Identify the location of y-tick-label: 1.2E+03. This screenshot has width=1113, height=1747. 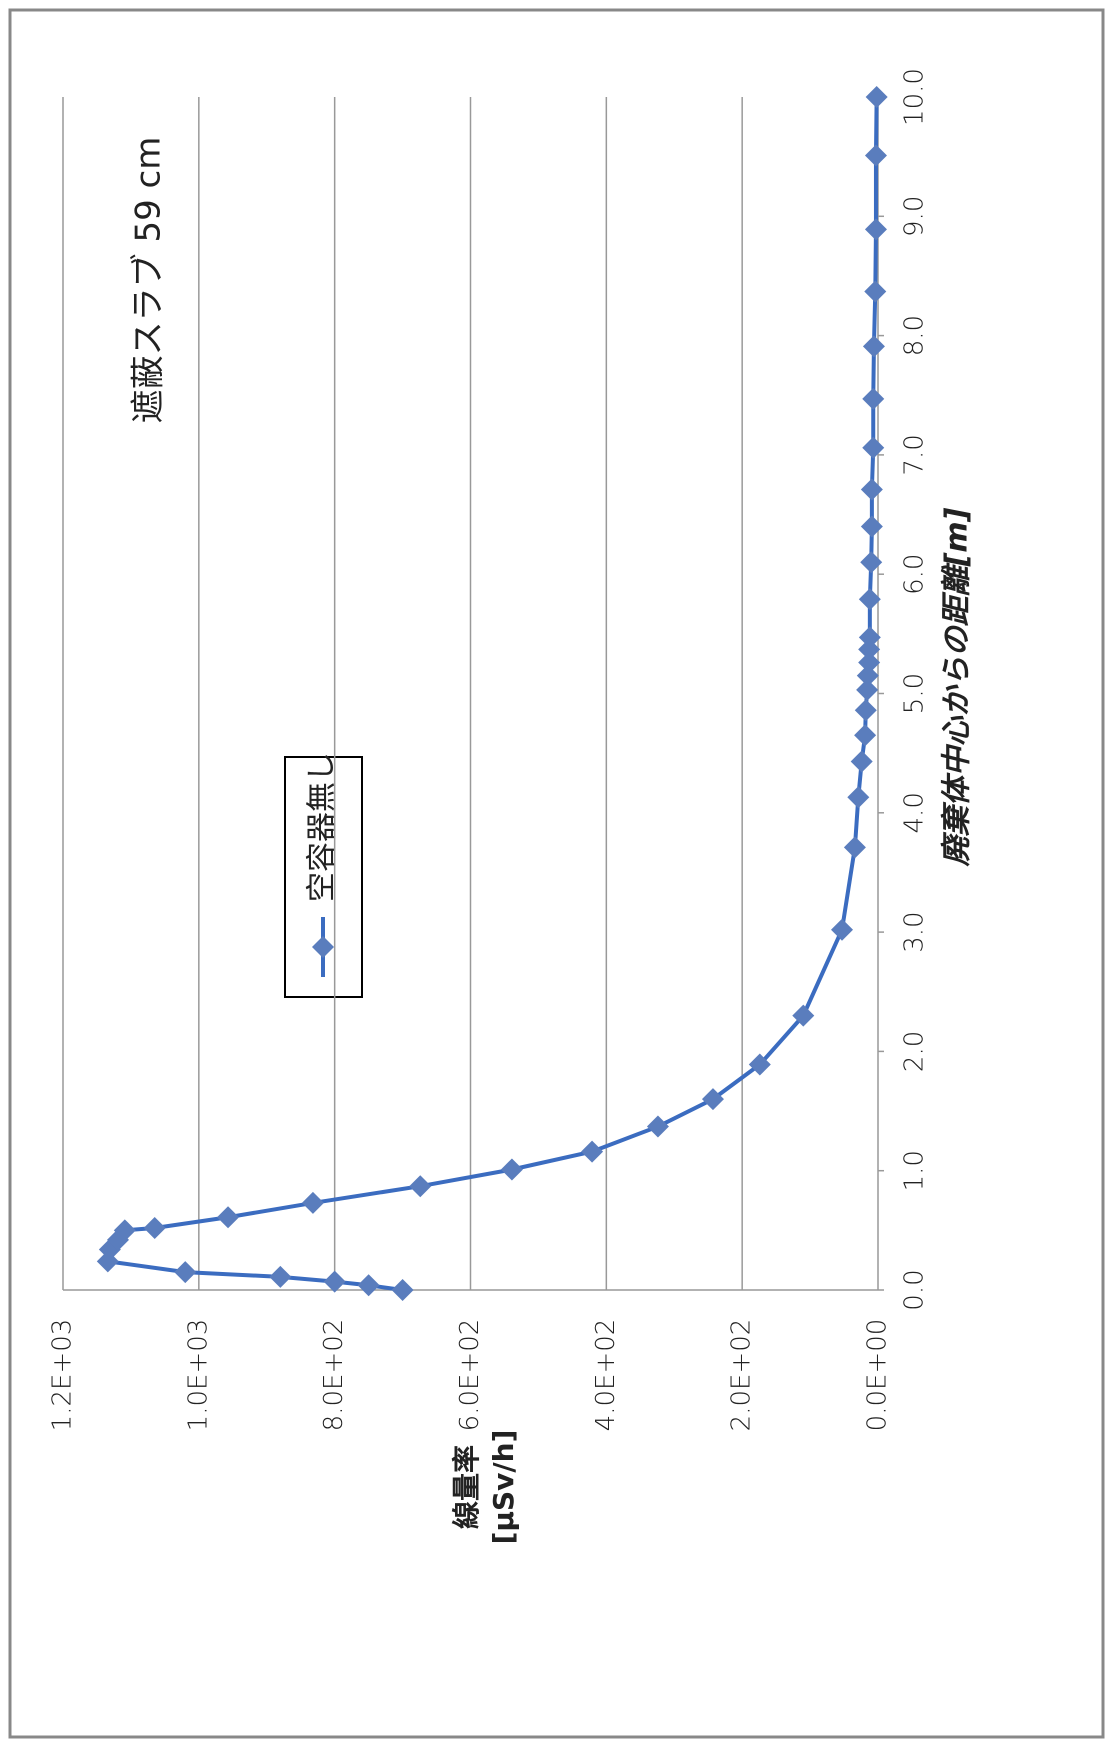
(63, 1375).